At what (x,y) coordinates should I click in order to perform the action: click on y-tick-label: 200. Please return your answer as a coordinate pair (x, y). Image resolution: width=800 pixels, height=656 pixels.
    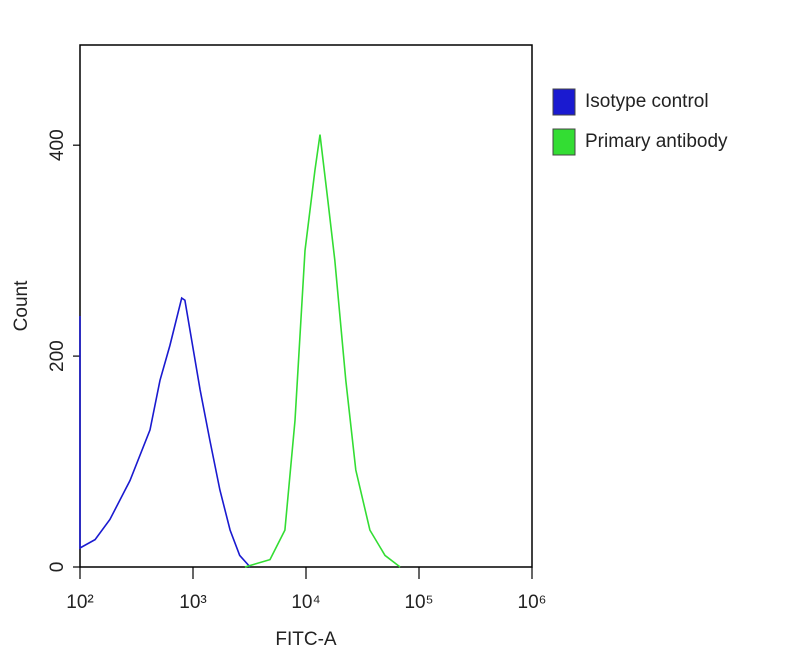
    Looking at the image, I should click on (57, 356).